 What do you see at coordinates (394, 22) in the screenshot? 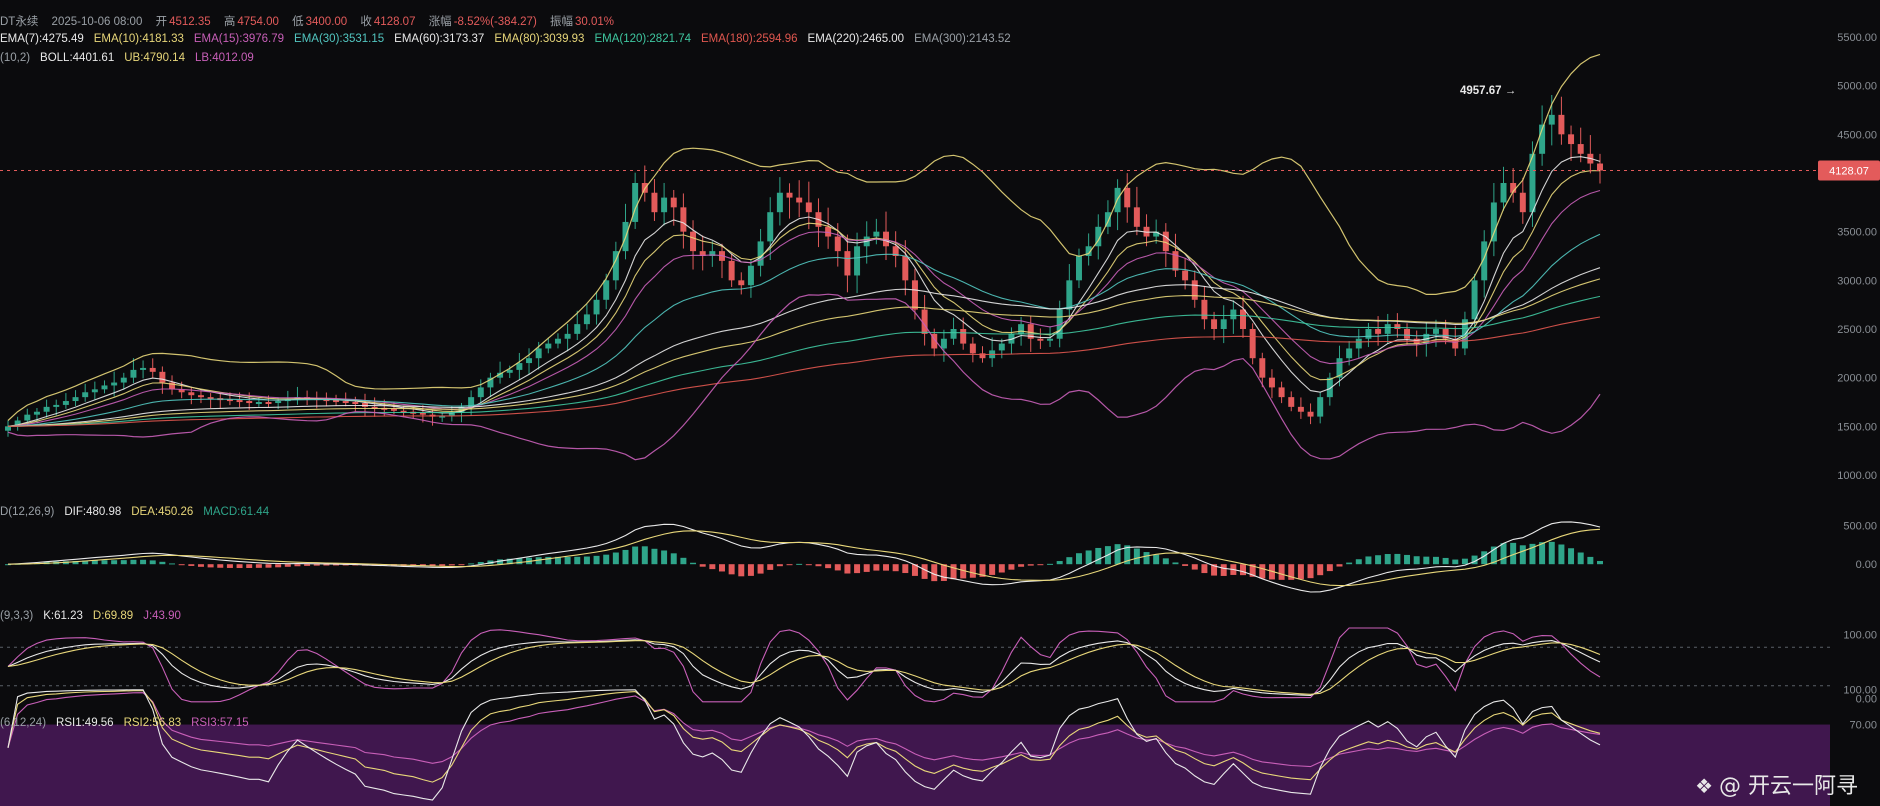
I see `close-value: 4128.07` at bounding box center [394, 22].